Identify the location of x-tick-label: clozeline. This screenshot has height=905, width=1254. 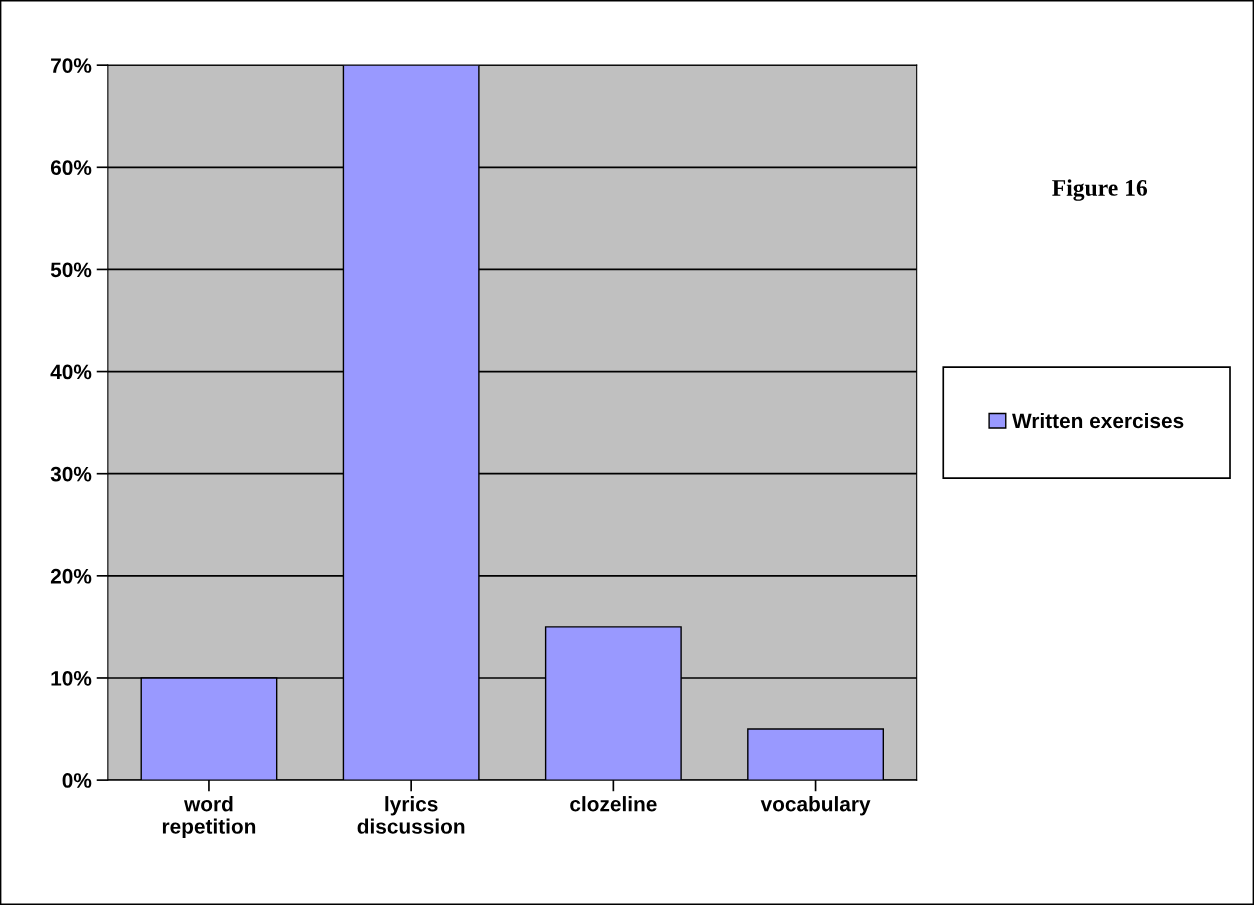
(613, 804).